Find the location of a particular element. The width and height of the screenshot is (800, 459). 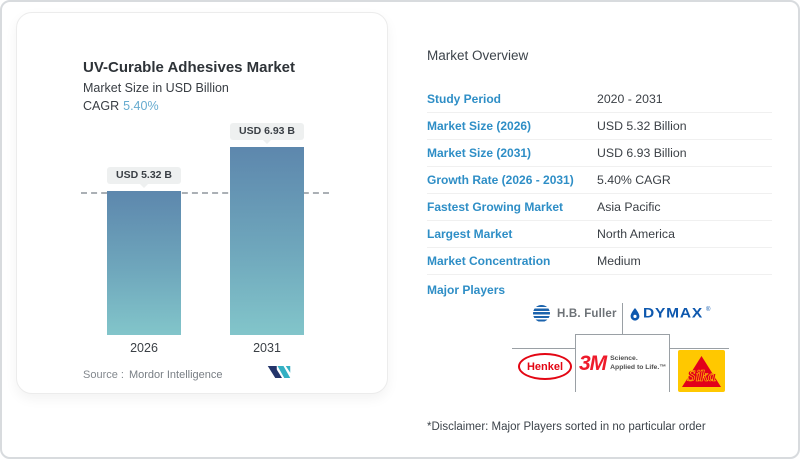

players-grid-line-left is located at coordinates (543, 348).